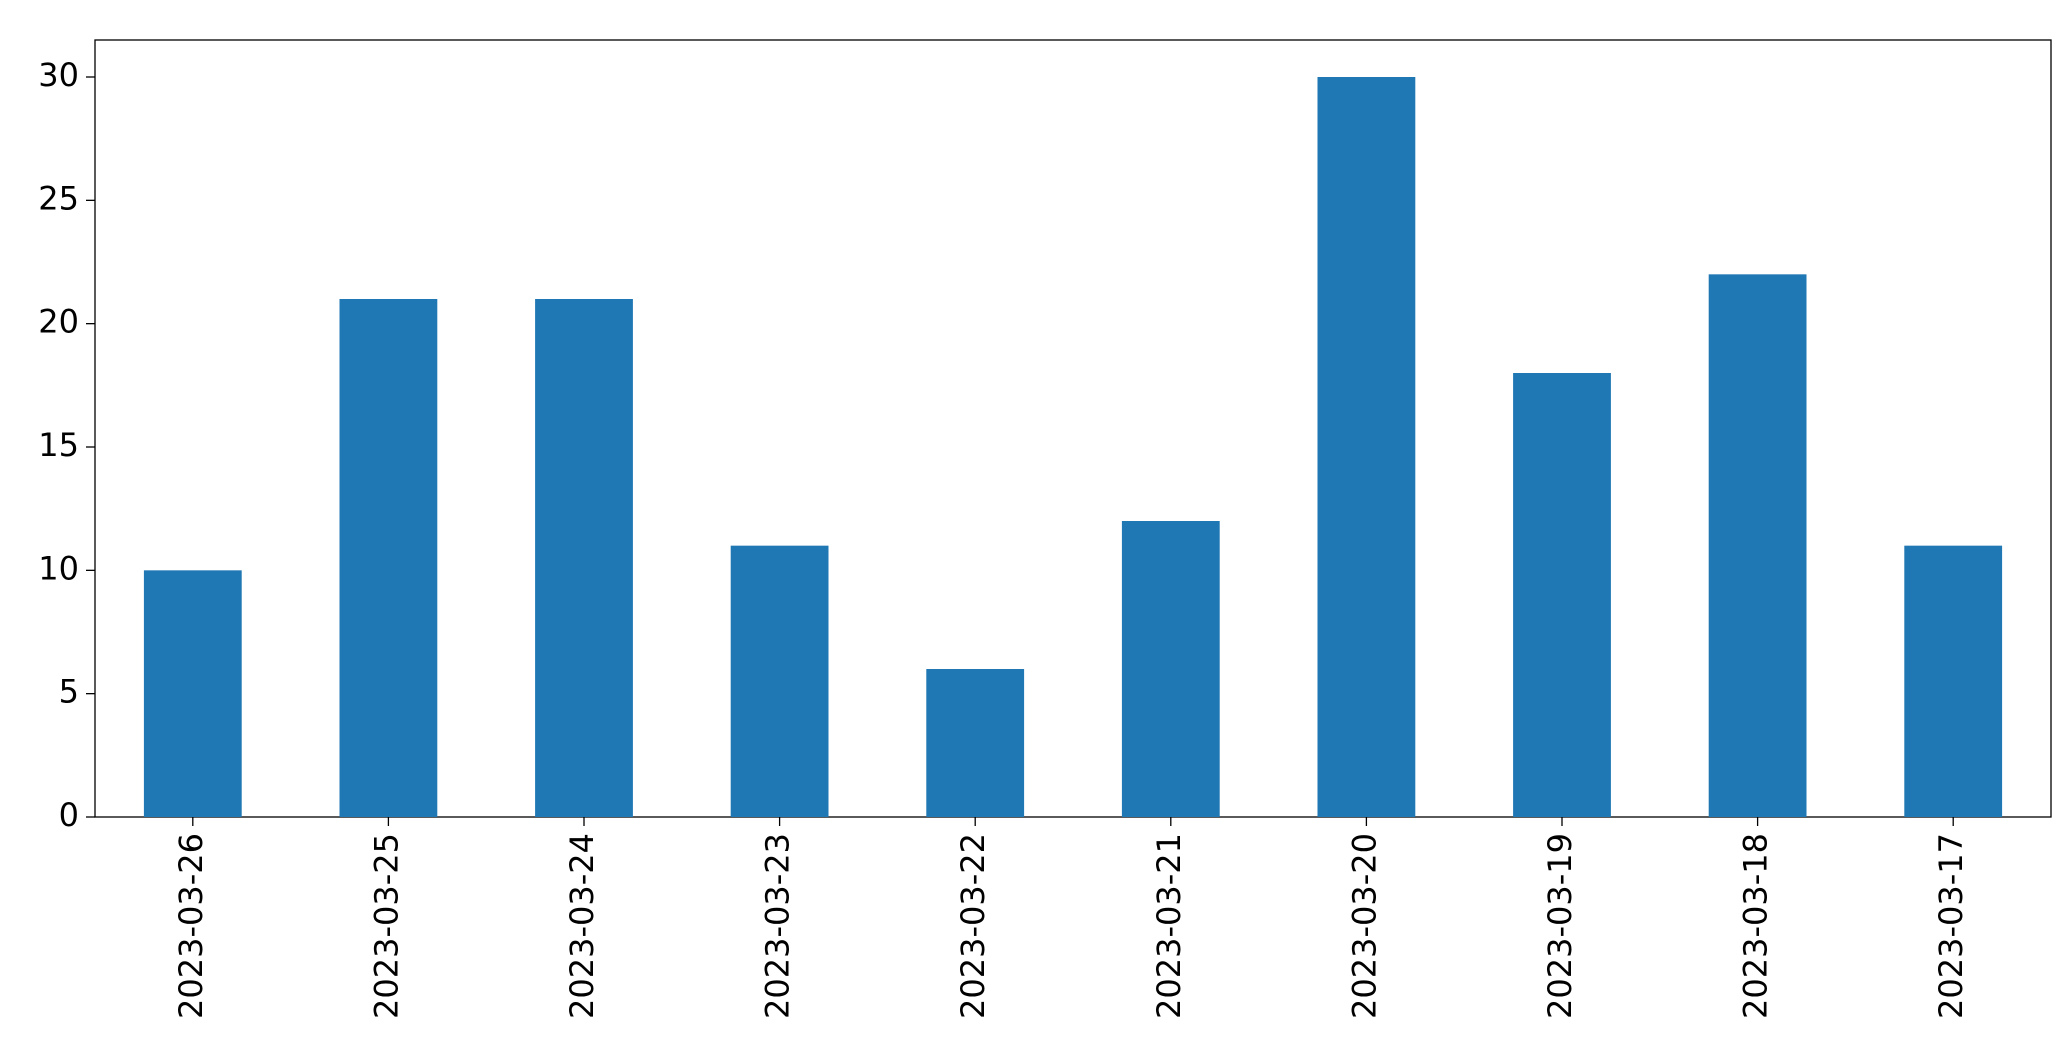 The image size is (2071, 1061). Describe the element at coordinates (778, 926) in the screenshot. I see `x-tick-label: 2023-03-23` at that location.